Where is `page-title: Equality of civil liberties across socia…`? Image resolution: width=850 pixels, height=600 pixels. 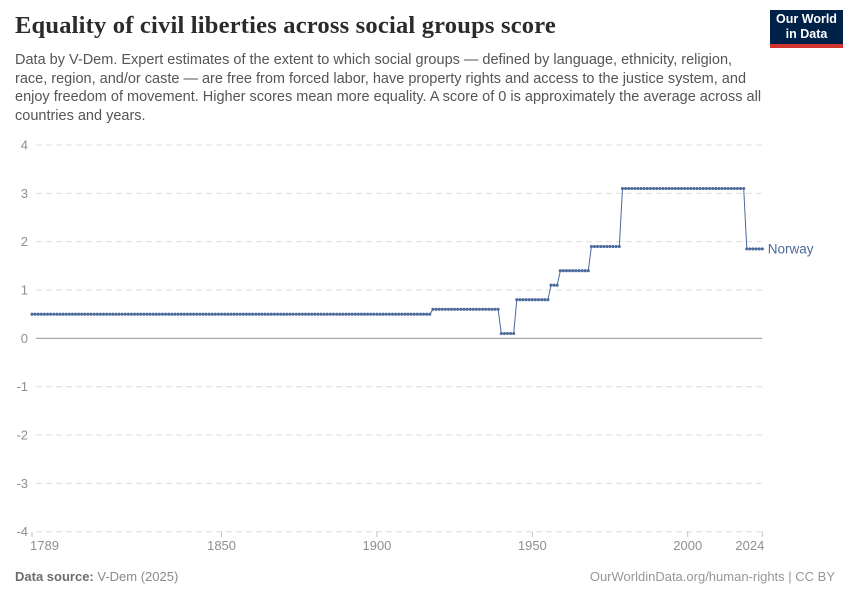 page-title: Equality of civil liberties across socia… is located at coordinates (285, 25).